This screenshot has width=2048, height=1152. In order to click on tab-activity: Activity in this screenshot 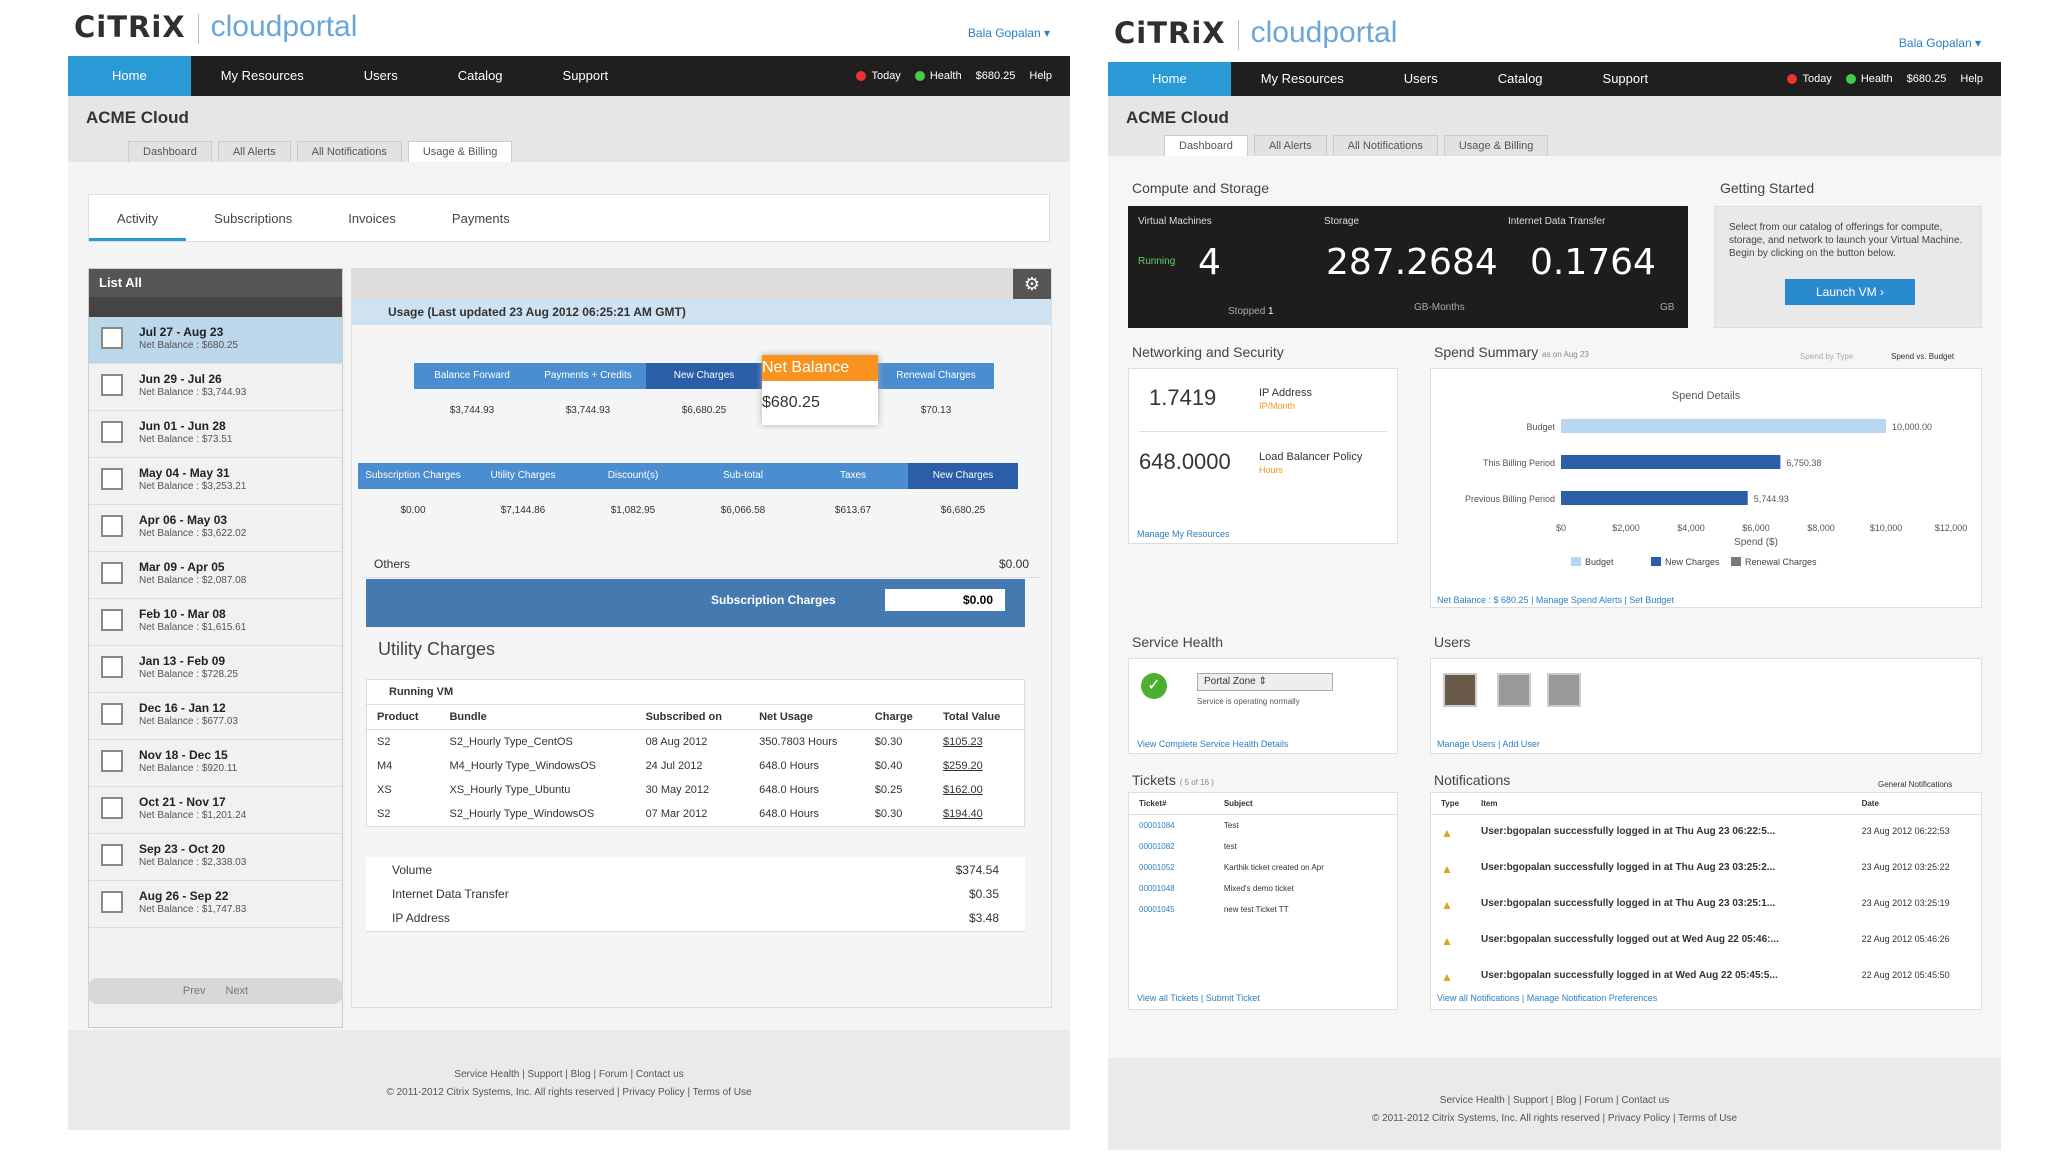, I will do `click(138, 218)`.